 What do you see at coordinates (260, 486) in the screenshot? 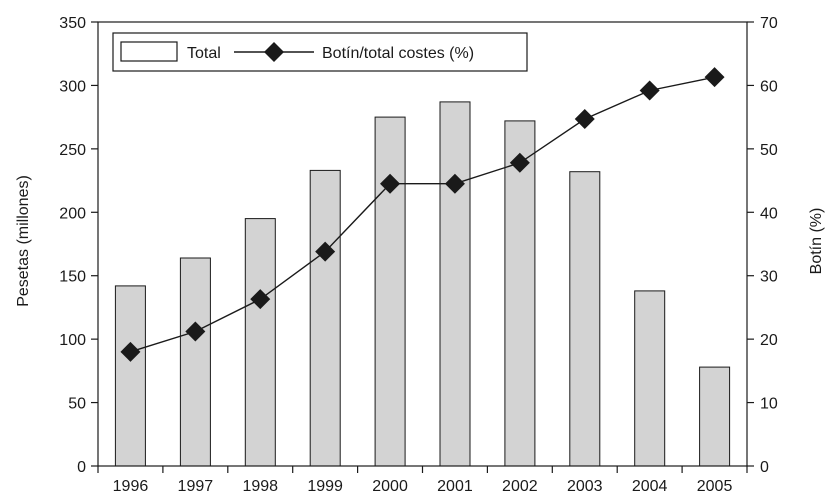
I see `x-tick-label: 1998` at bounding box center [260, 486].